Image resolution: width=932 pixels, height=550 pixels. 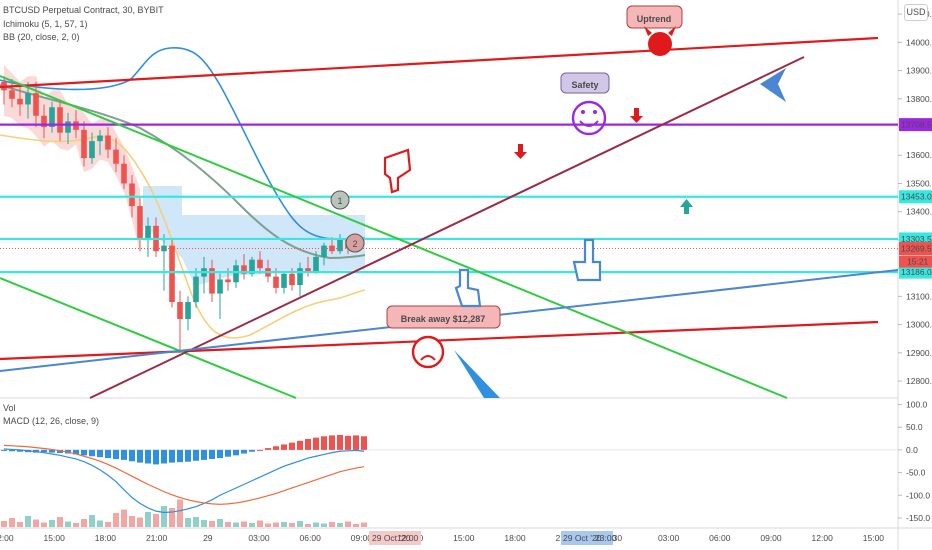 What do you see at coordinates (916, 12) in the screenshot?
I see `currency-button: USD` at bounding box center [916, 12].